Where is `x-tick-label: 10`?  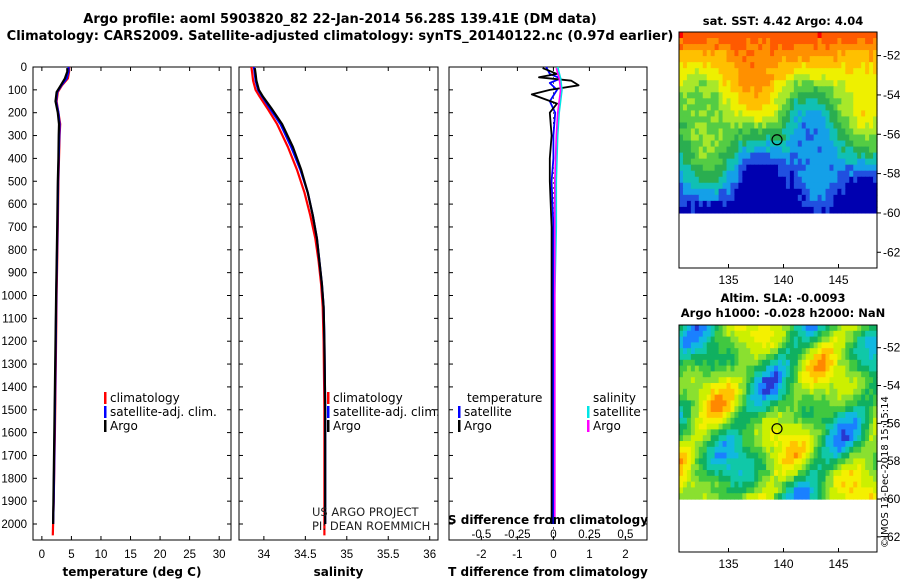
x-tick-label: 10 is located at coordinates (101, 555).